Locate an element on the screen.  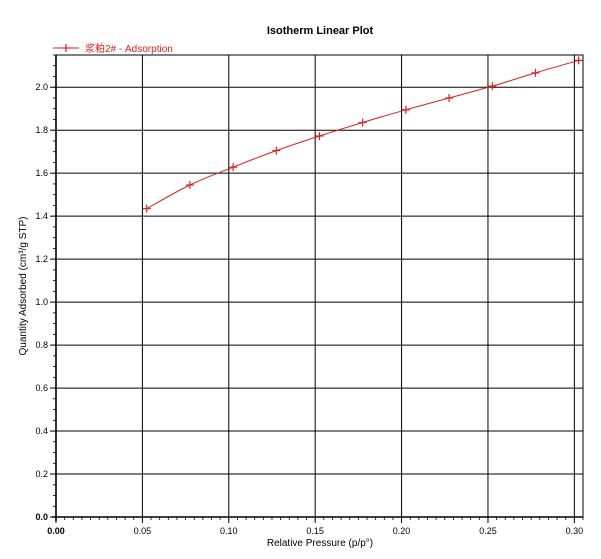
y-axis-ticks: 0.0 0.2 0.4 0.6 0.8 1.0 1.2 1.4 1.6 1.8 2.0 is located at coordinates (45, 288).